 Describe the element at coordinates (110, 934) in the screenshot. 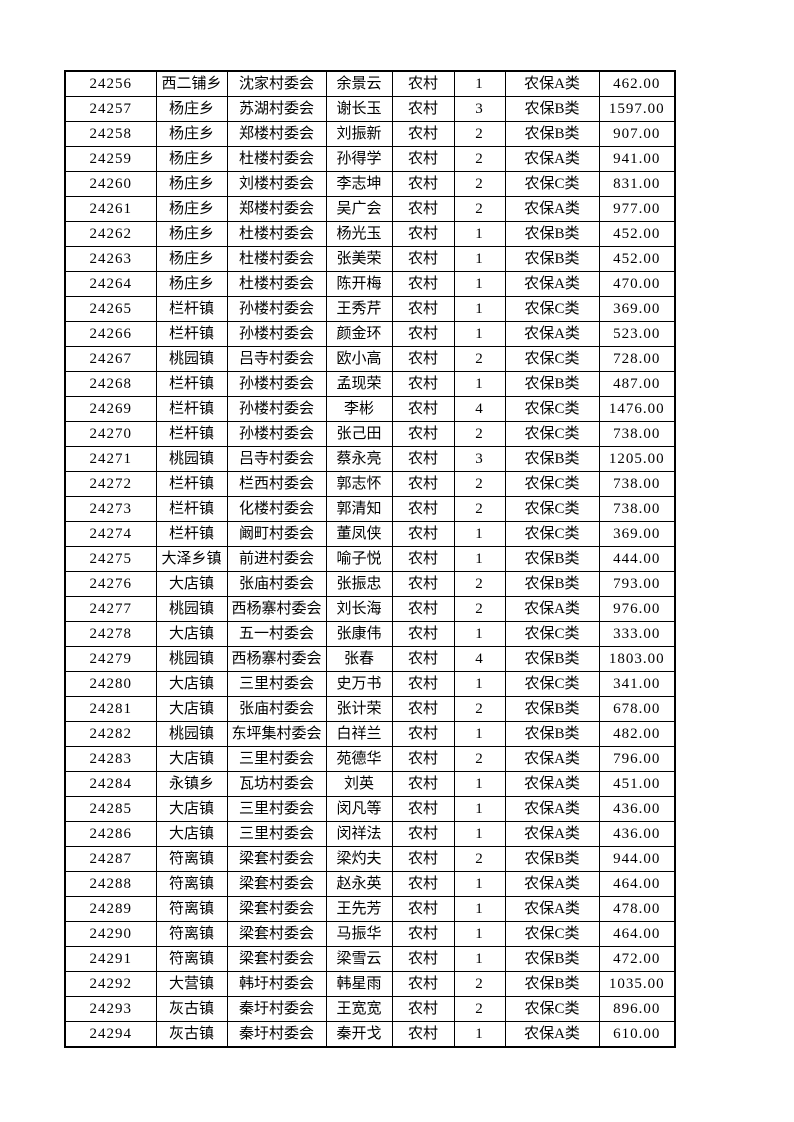

I see `cell-record-id: 24290` at that location.